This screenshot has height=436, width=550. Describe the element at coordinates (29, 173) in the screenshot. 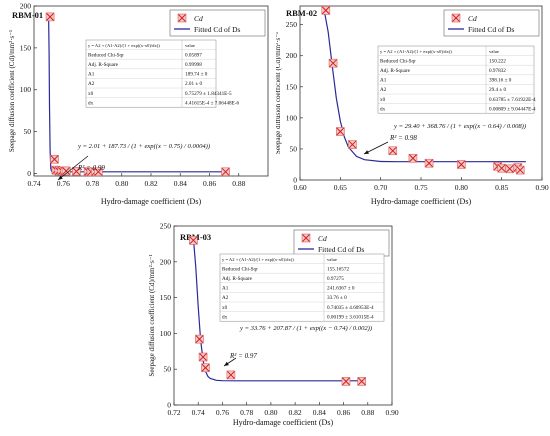

I see `y-tick-label: 0` at that location.